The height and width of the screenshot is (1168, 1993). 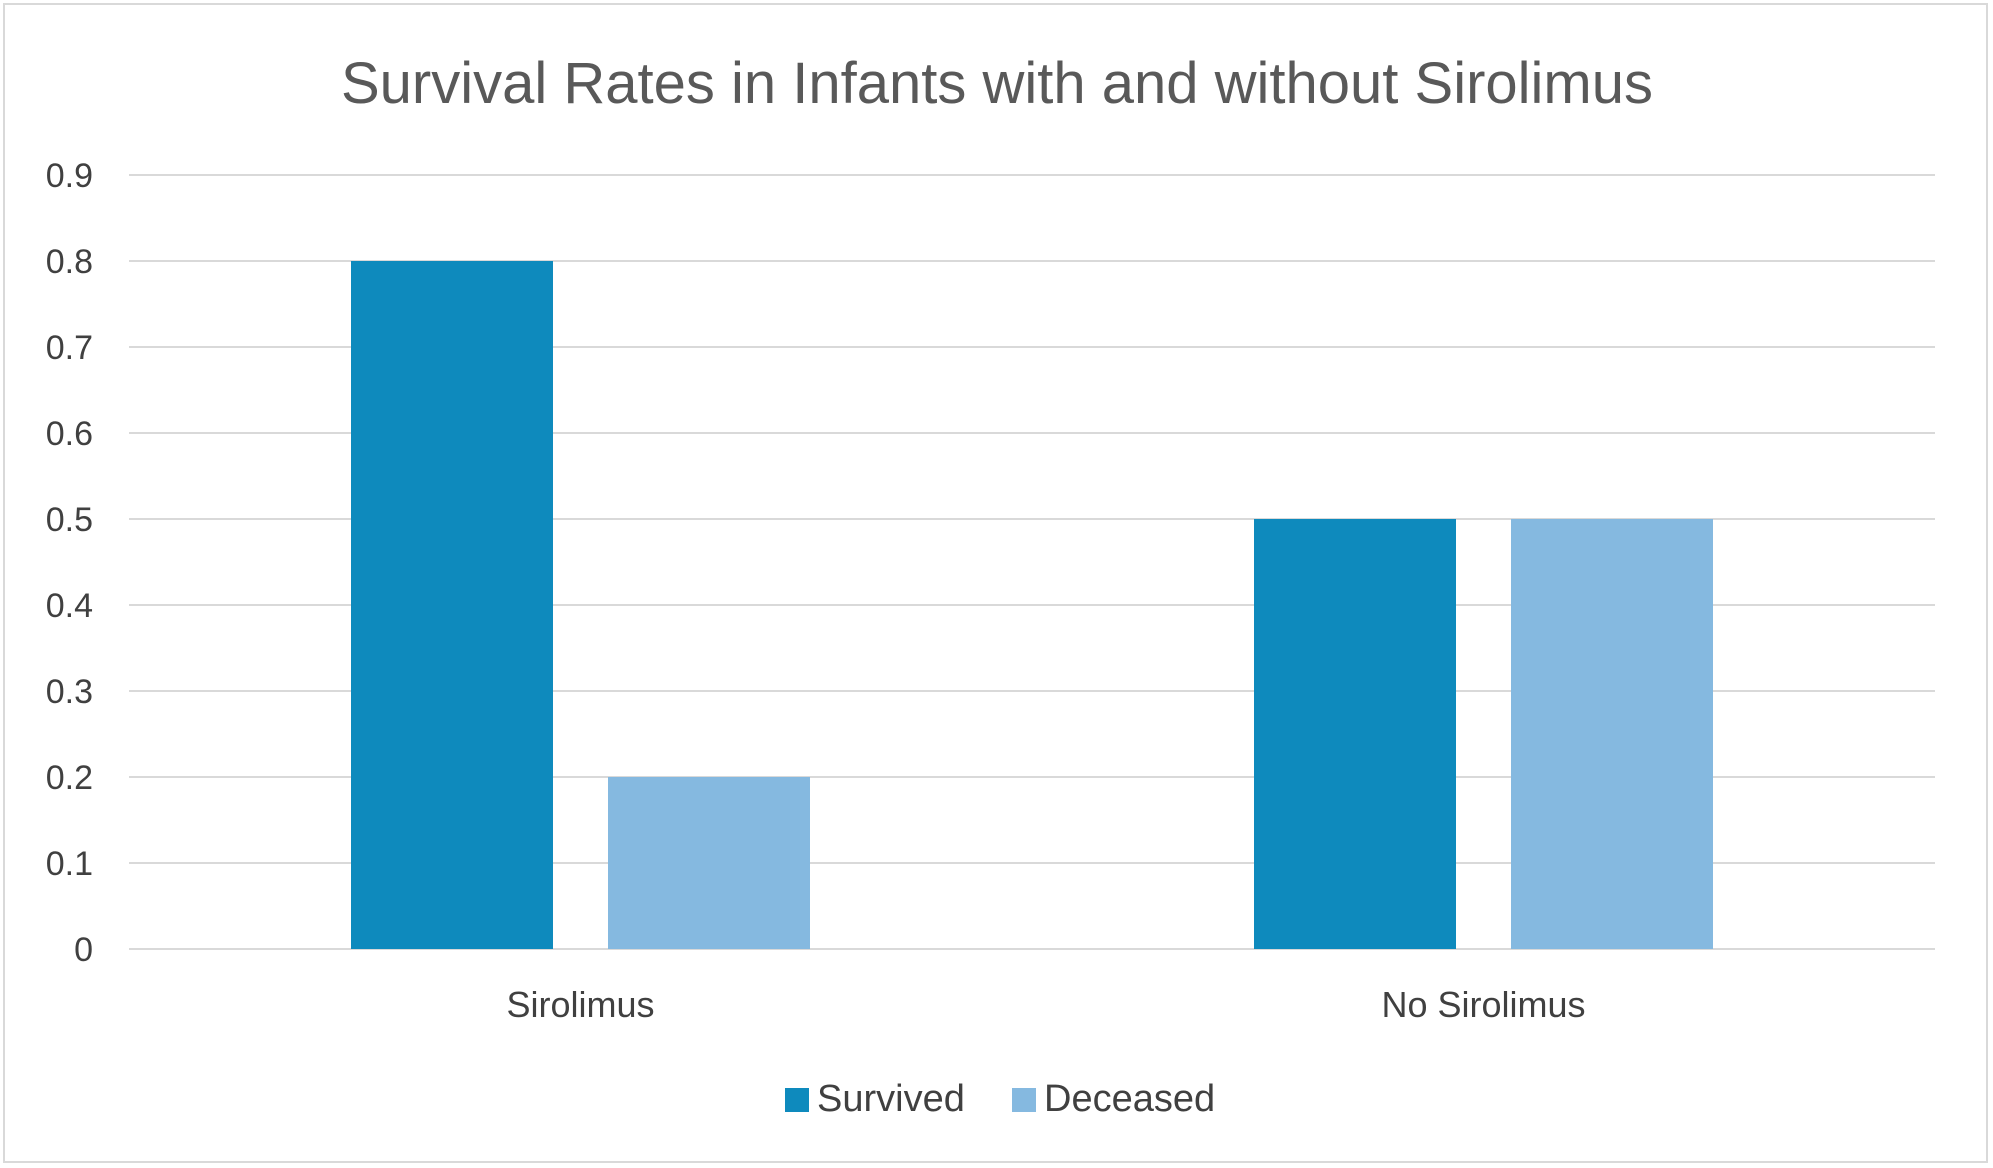 I want to click on legend-swatch-survived, so click(x=797, y=1100).